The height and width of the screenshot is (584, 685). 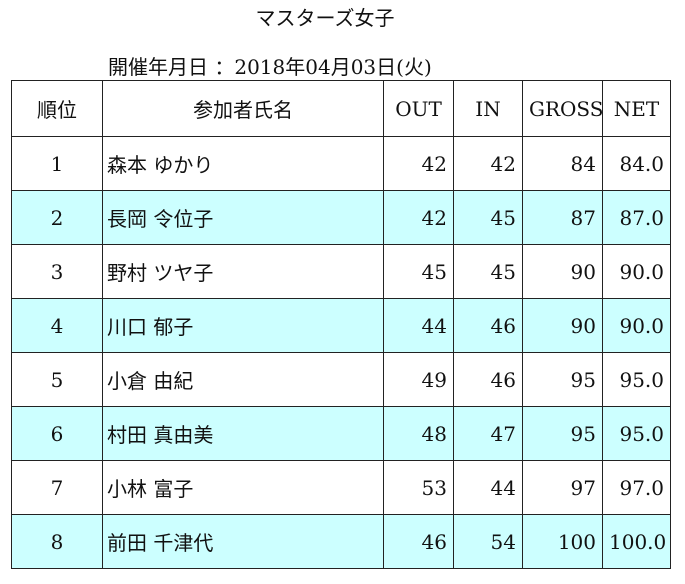 What do you see at coordinates (57, 433) in the screenshot?
I see `rank-cell: 6` at bounding box center [57, 433].